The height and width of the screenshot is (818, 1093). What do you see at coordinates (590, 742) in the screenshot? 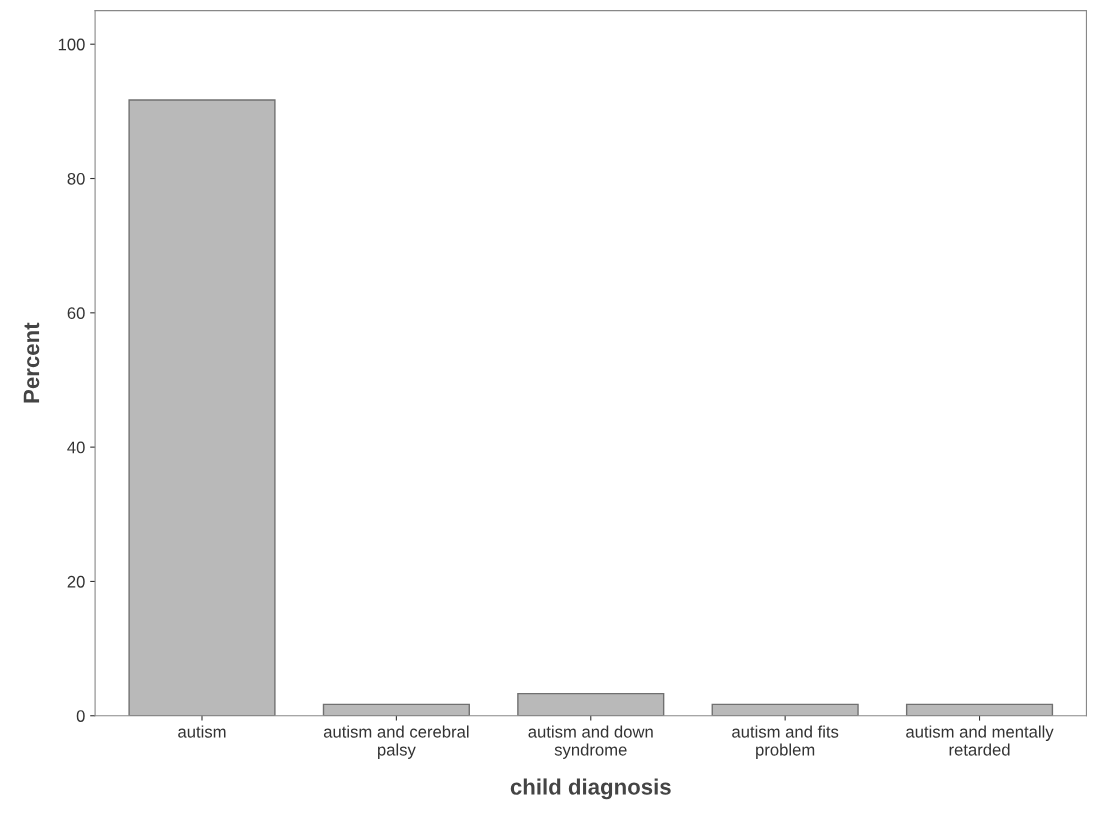
I see `x-tick-label: autism and down syndrome` at bounding box center [590, 742].